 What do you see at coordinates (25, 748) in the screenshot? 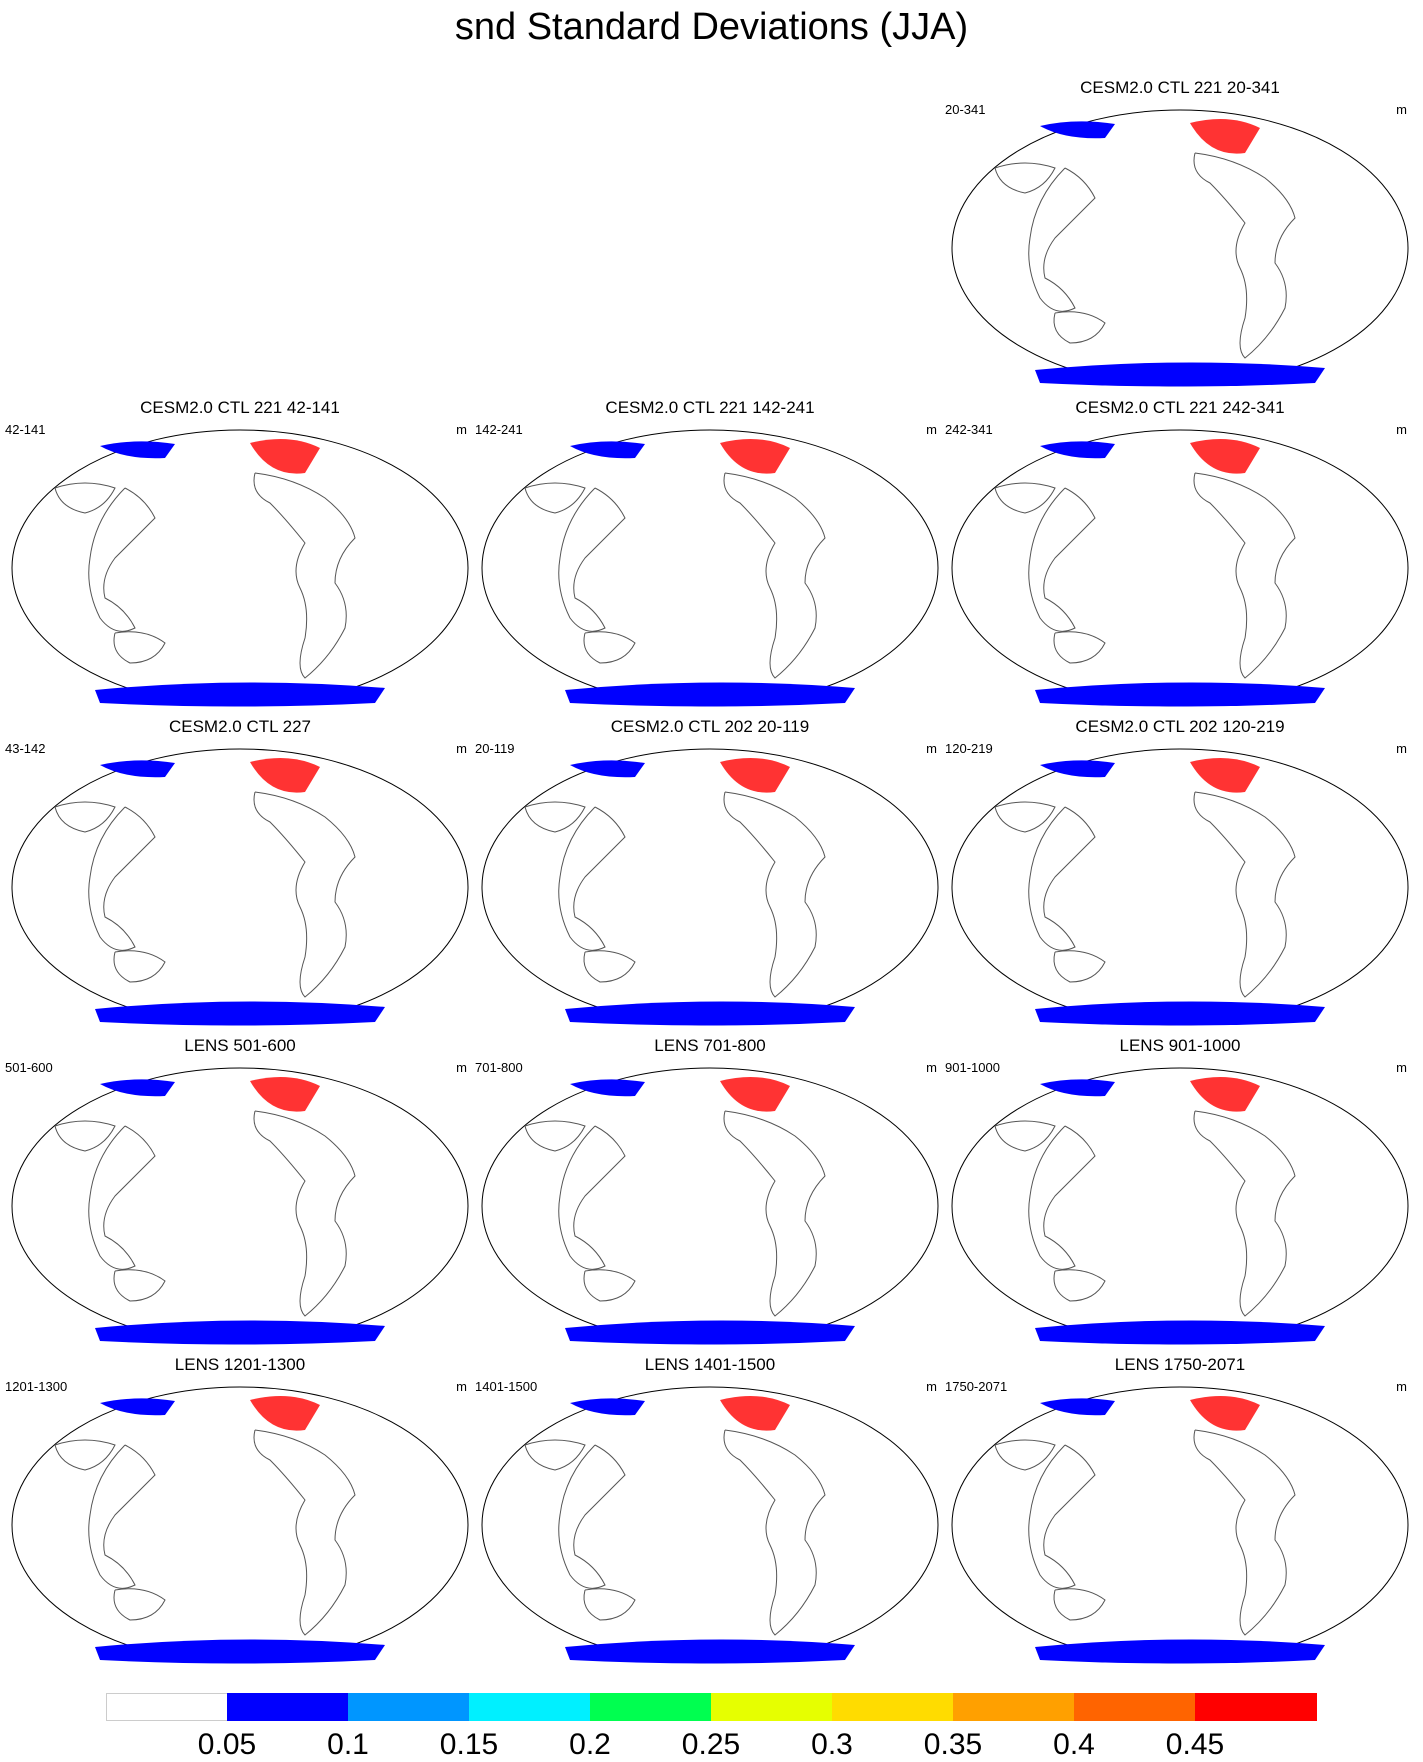
I see `panel-period-label: 43-142` at bounding box center [25, 748].